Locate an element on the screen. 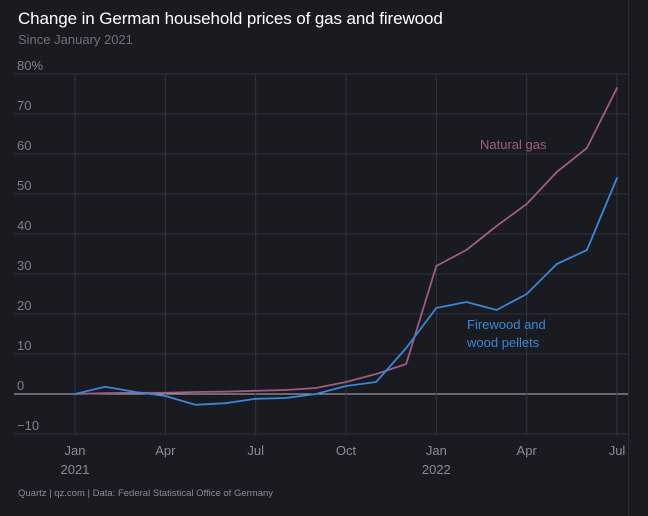 This screenshot has width=648, height=516. x-axis-ticks: Jan 2021 Apr Jul Oct Jan 2022 Apr Jul is located at coordinates (343, 460).